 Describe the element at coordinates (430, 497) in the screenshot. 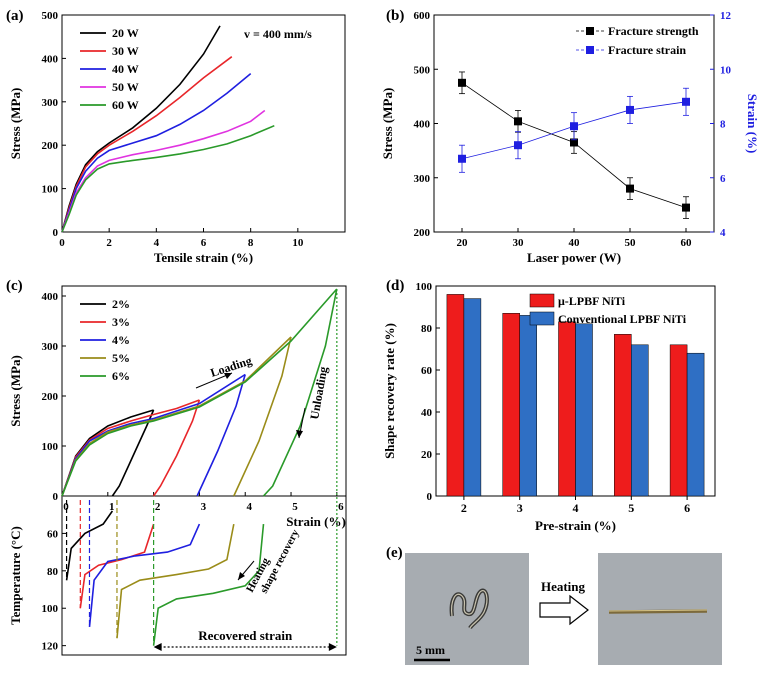

I see `panel-d-ytick-label: 0` at that location.